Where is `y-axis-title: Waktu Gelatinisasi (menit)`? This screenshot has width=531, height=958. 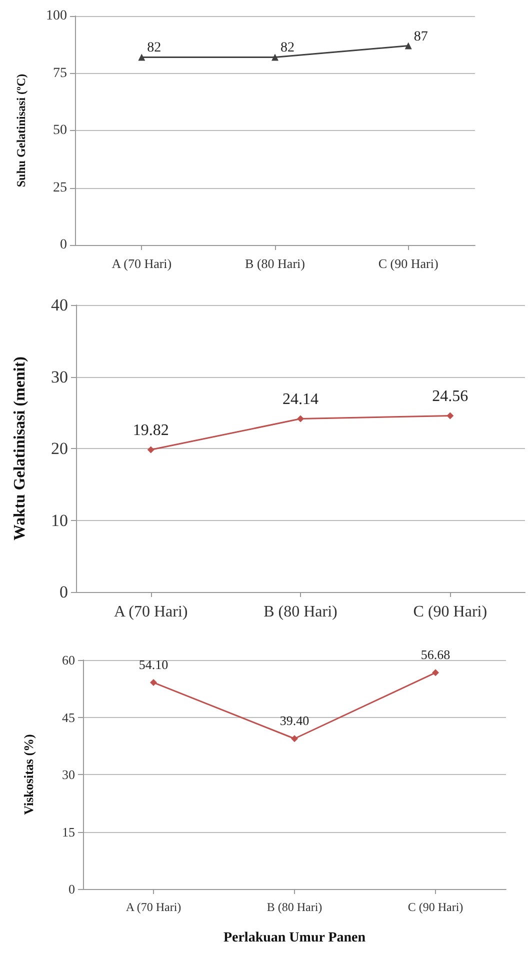 y-axis-title: Waktu Gelatinisasi (menit) is located at coordinates (20, 448).